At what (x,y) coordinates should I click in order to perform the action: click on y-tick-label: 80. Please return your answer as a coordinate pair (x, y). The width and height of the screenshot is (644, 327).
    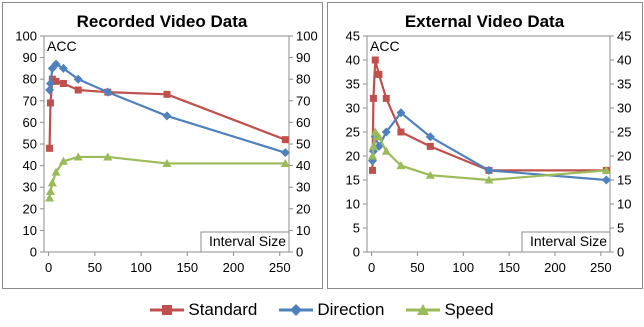
    Looking at the image, I should click on (30, 79).